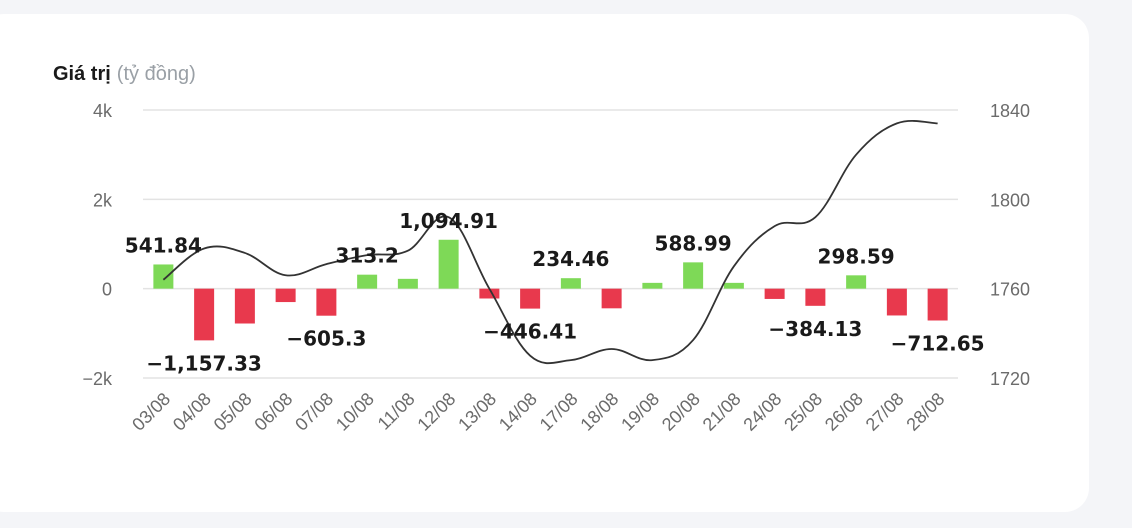 The image size is (1132, 528). Describe the element at coordinates (681, 412) in the screenshot. I see `x-axis-tick: 20/08` at that location.